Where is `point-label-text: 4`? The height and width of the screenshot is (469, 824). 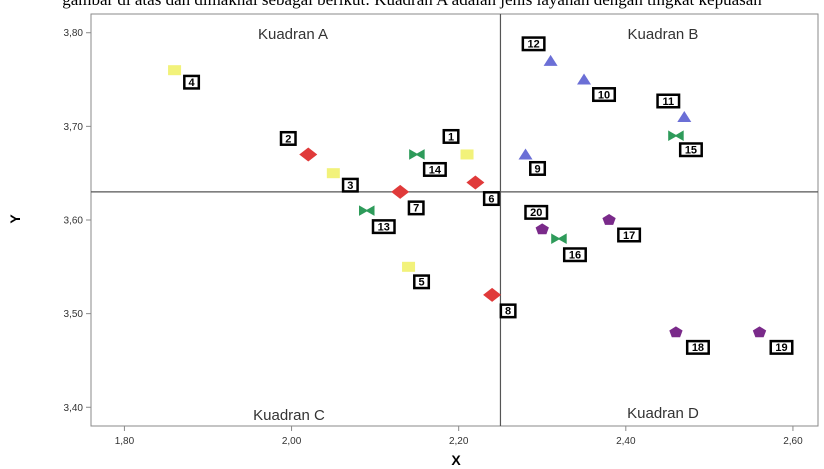
point-label-text: 4 is located at coordinates (192, 83).